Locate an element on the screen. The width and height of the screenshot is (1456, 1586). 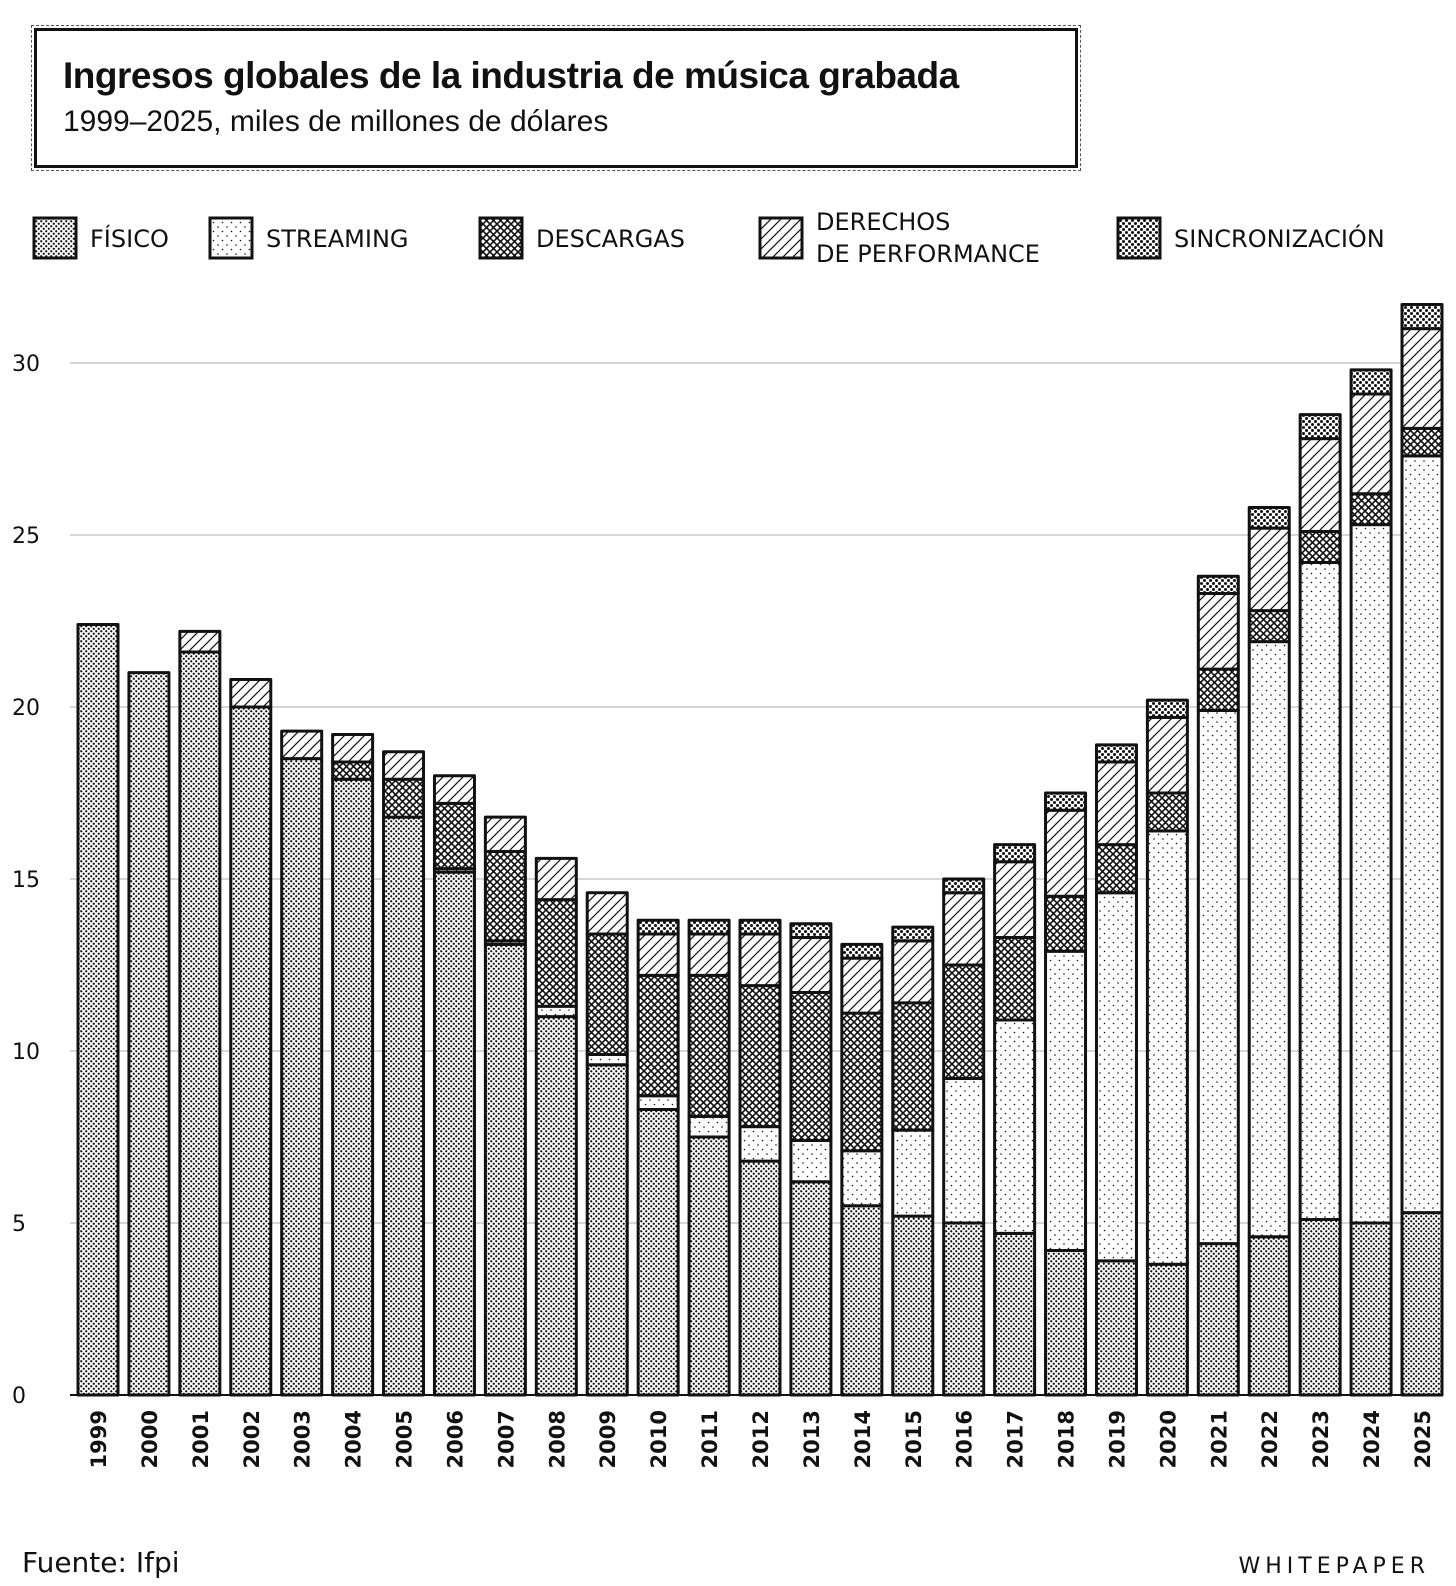
legend-swatch-sincronizacion is located at coordinates (1139, 238).